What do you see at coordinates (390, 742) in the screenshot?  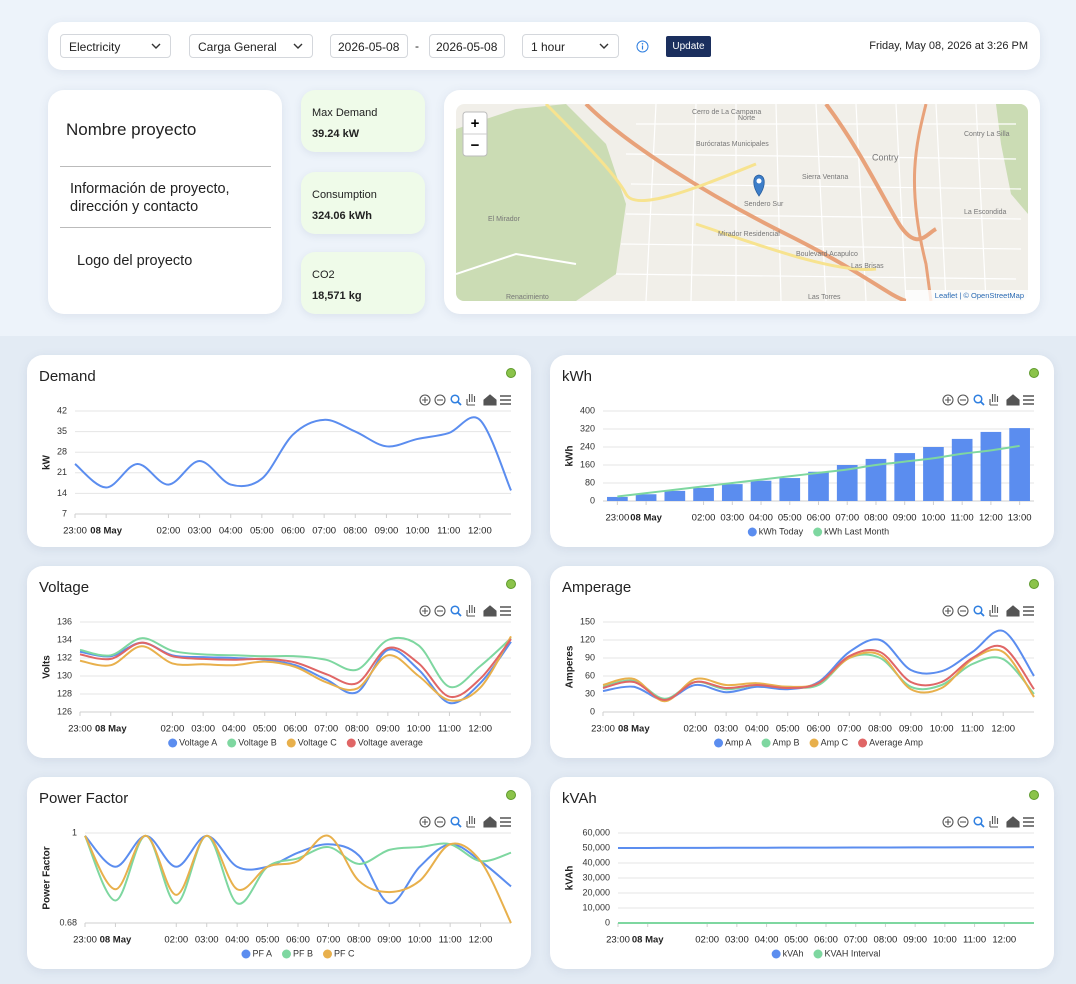 I see `legend-label: Voltage average` at bounding box center [390, 742].